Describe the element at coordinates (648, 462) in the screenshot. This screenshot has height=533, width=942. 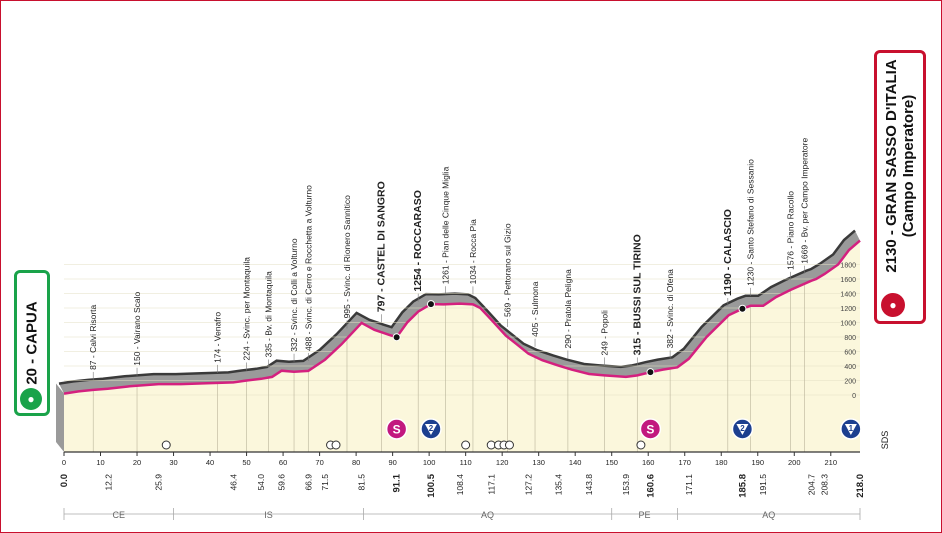
I see `x-tick-label: 160` at that location.